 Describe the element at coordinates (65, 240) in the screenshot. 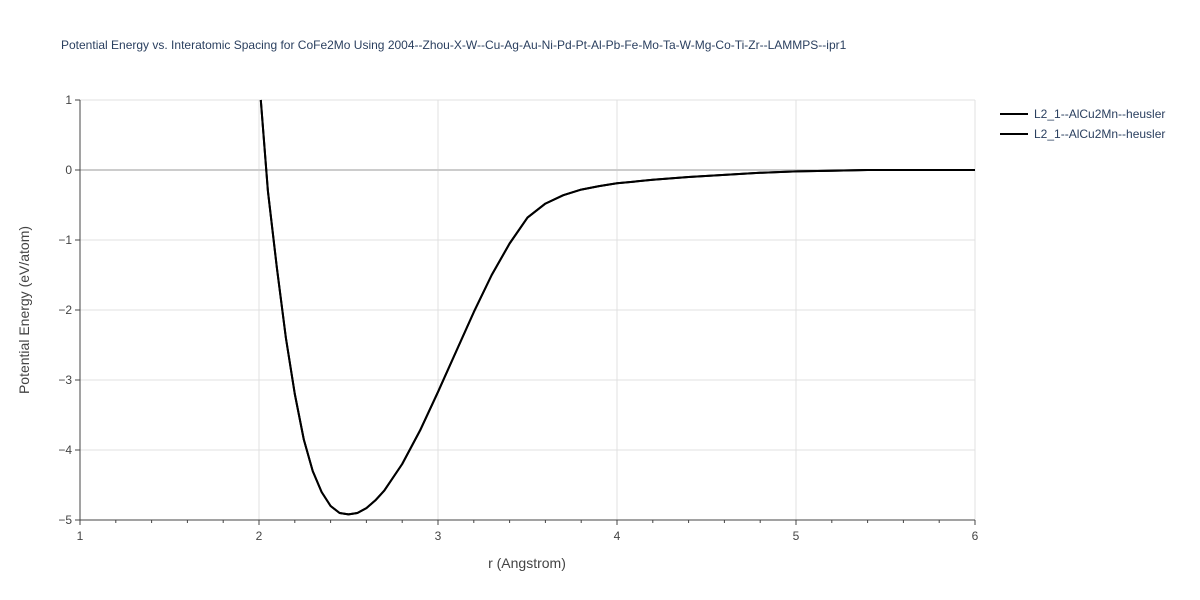

I see `y-tick-label: −1` at that location.